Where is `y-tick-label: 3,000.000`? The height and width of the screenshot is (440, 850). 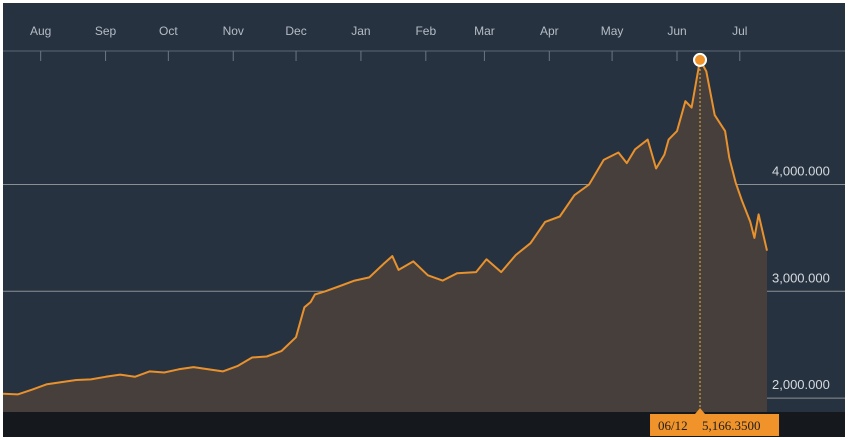 y-tick-label: 3,000.000 is located at coordinates (801, 277).